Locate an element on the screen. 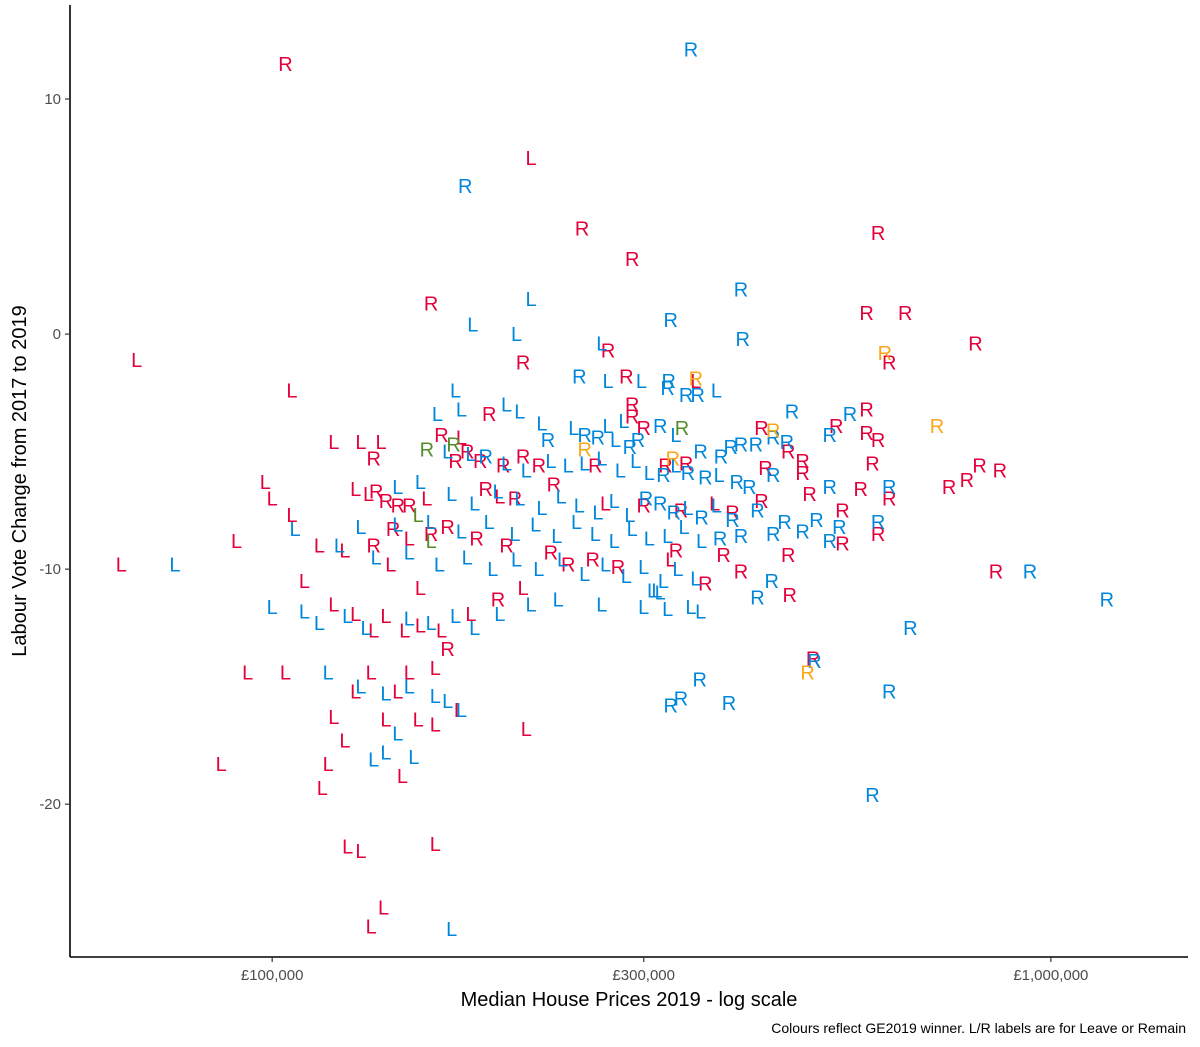 Image resolution: width=1200 pixels, height=1047 pixels. x-tick-label: £300,000 is located at coordinates (643, 975).